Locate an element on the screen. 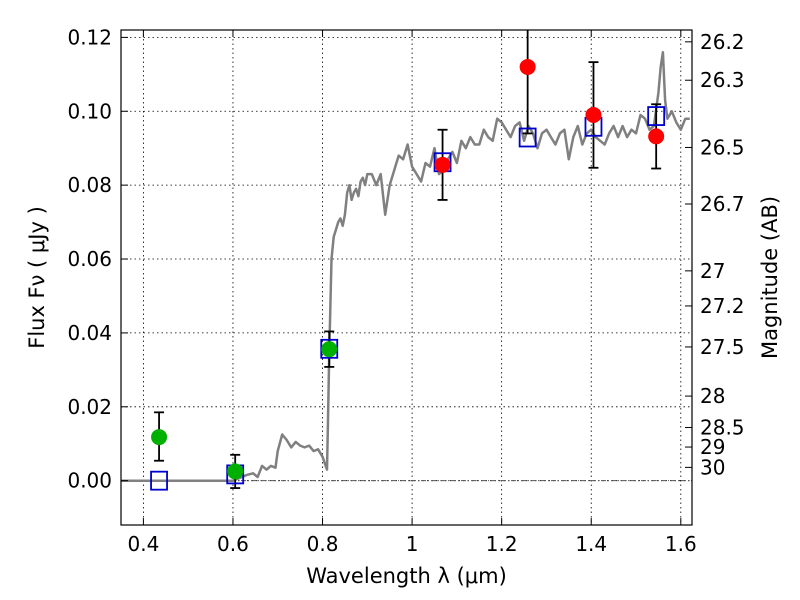  y-tick-label: 0.10 is located at coordinates (89, 111).